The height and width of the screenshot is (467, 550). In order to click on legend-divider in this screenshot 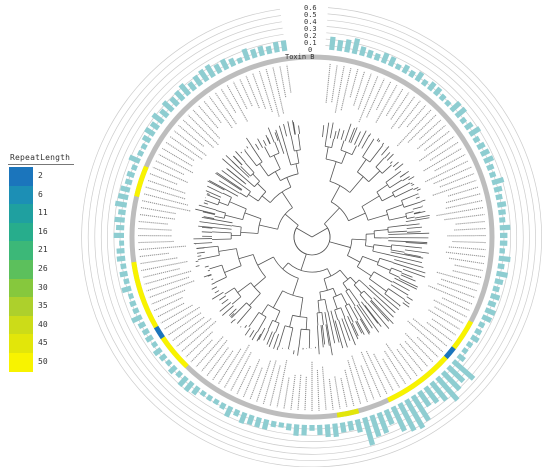, I will do `click(41, 164)`.